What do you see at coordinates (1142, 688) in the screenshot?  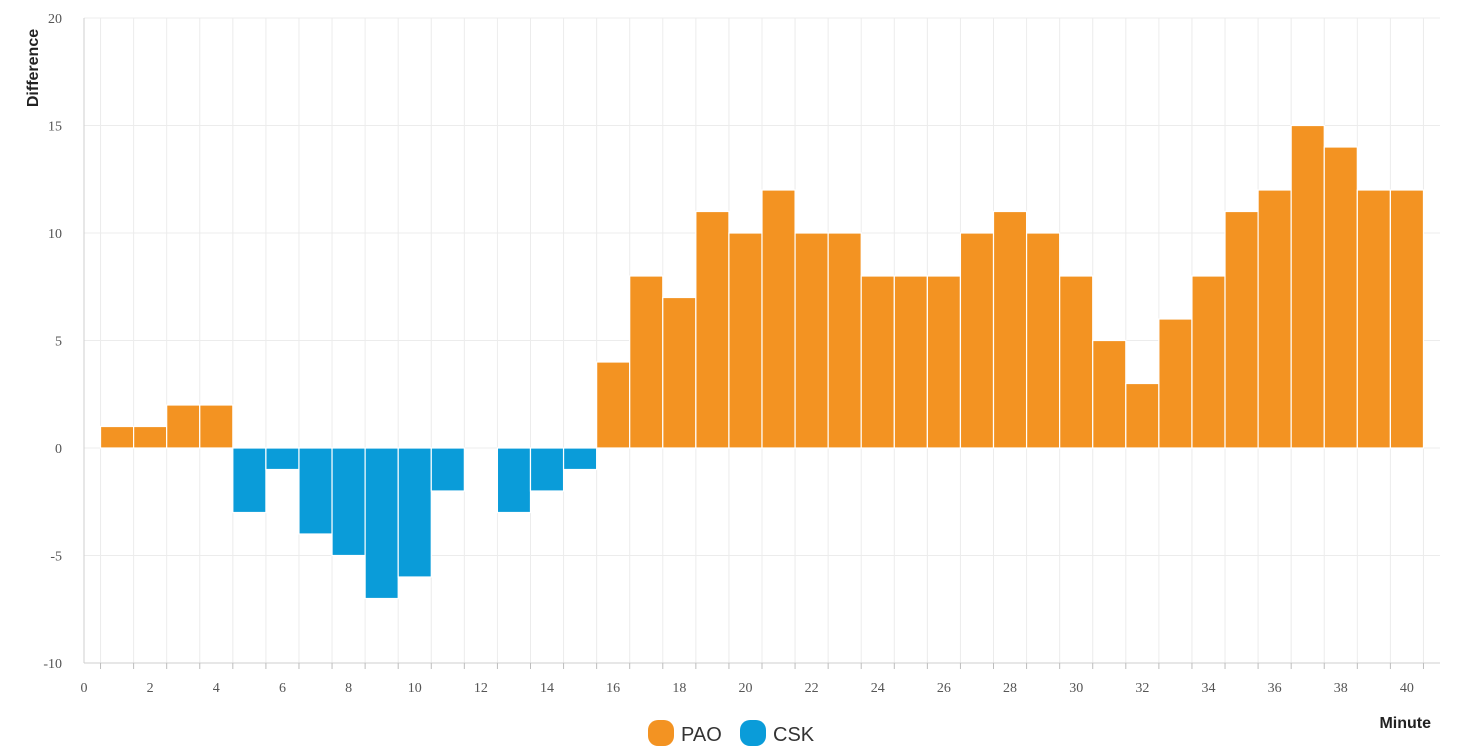 I see `x-tick-label: 32` at bounding box center [1142, 688].